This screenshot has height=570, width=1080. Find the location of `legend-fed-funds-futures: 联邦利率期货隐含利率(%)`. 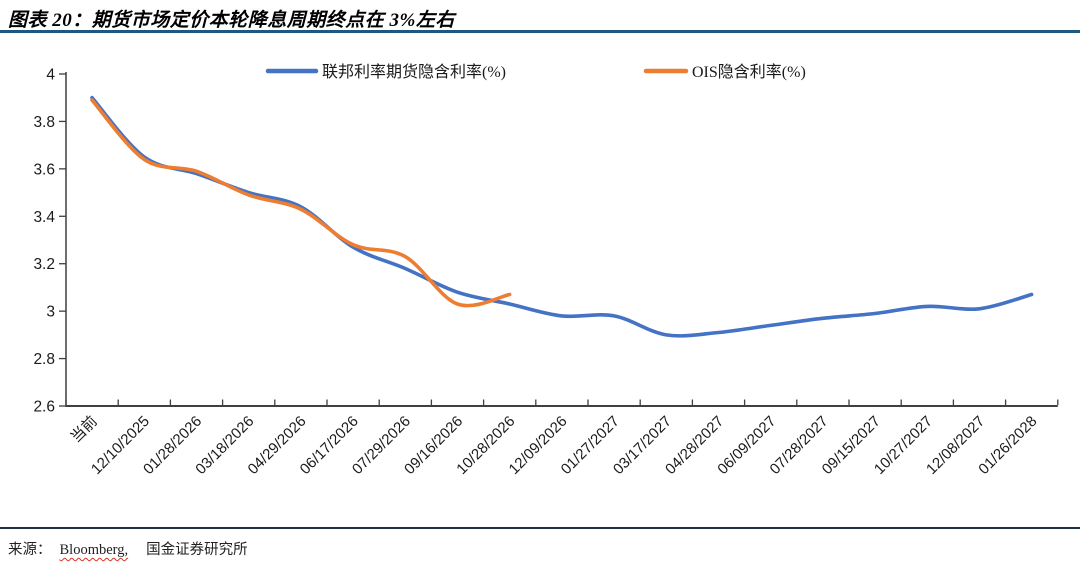

legend-fed-funds-futures: 联邦利率期货隐含利率(%) is located at coordinates (385, 72).